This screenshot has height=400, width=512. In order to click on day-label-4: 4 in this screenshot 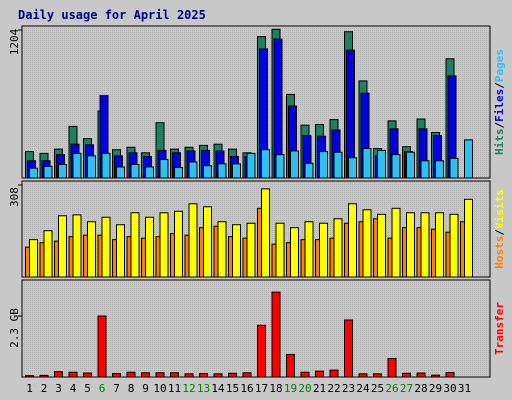, I will do `click(73, 388)`.